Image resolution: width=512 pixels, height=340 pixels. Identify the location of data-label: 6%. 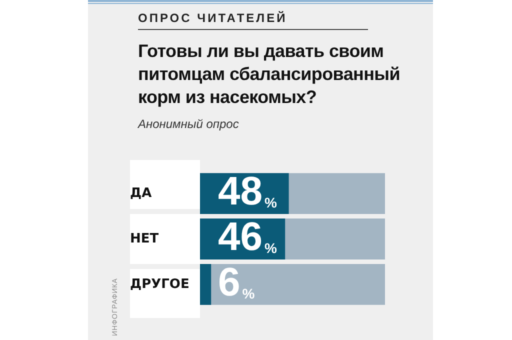
(237, 282).